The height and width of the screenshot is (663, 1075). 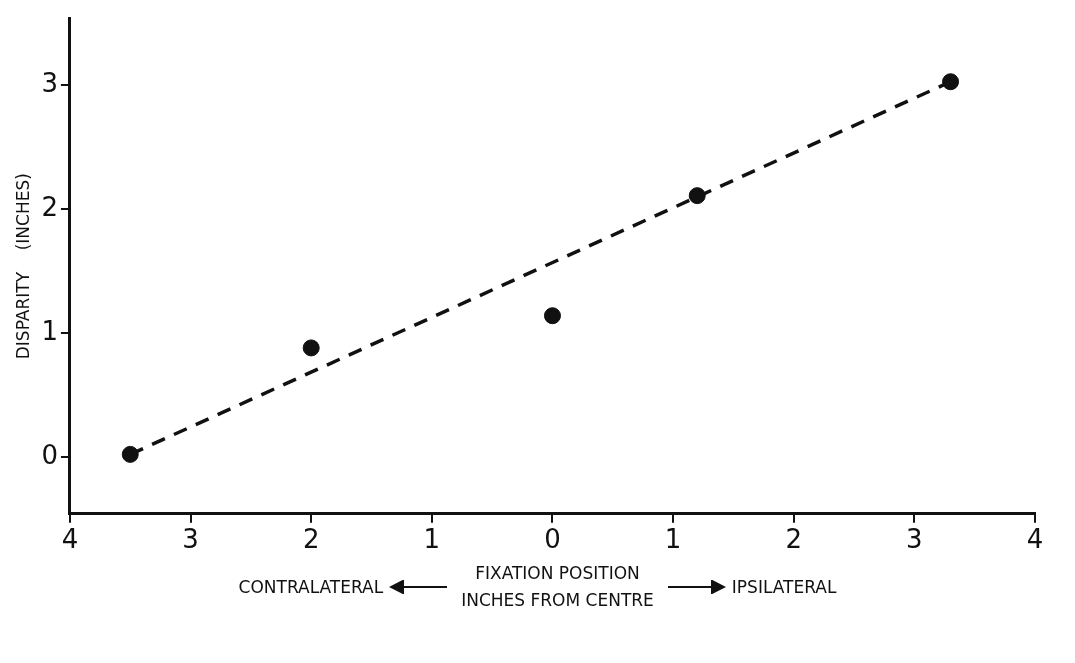 What do you see at coordinates (22, 266) in the screenshot?
I see `y-axis-title: DISPARITY (INCHES)` at bounding box center [22, 266].